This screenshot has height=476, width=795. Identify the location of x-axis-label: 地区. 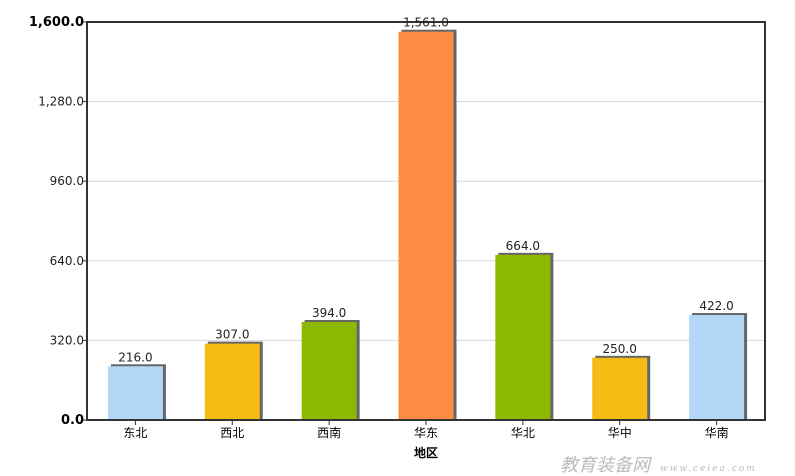
(426, 452).